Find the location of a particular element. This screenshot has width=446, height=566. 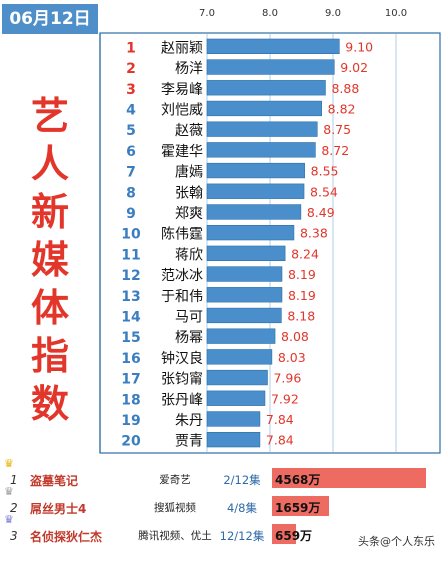

artist-name: 李易峰 is located at coordinates (182, 90).